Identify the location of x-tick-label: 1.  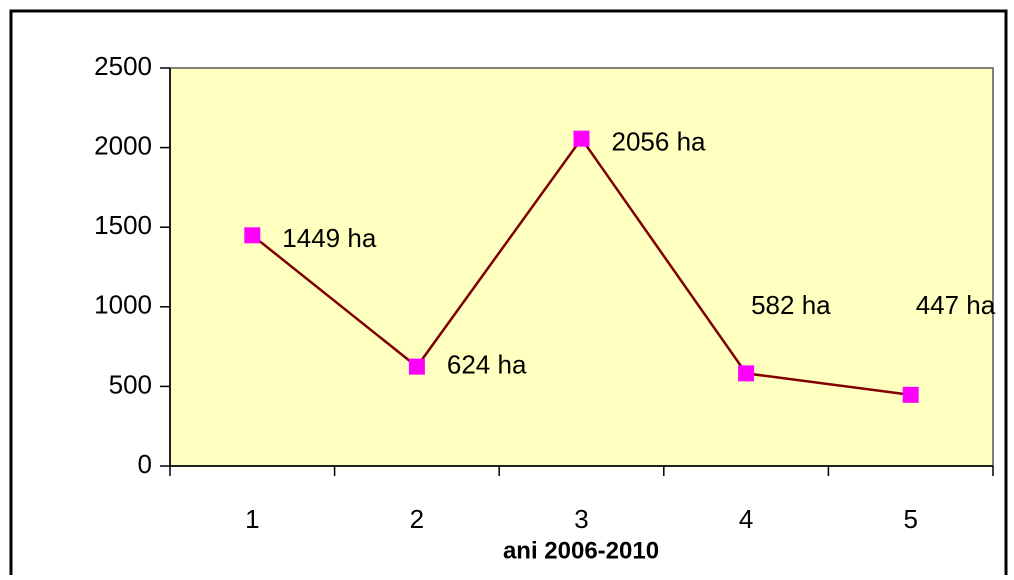
(252, 519).